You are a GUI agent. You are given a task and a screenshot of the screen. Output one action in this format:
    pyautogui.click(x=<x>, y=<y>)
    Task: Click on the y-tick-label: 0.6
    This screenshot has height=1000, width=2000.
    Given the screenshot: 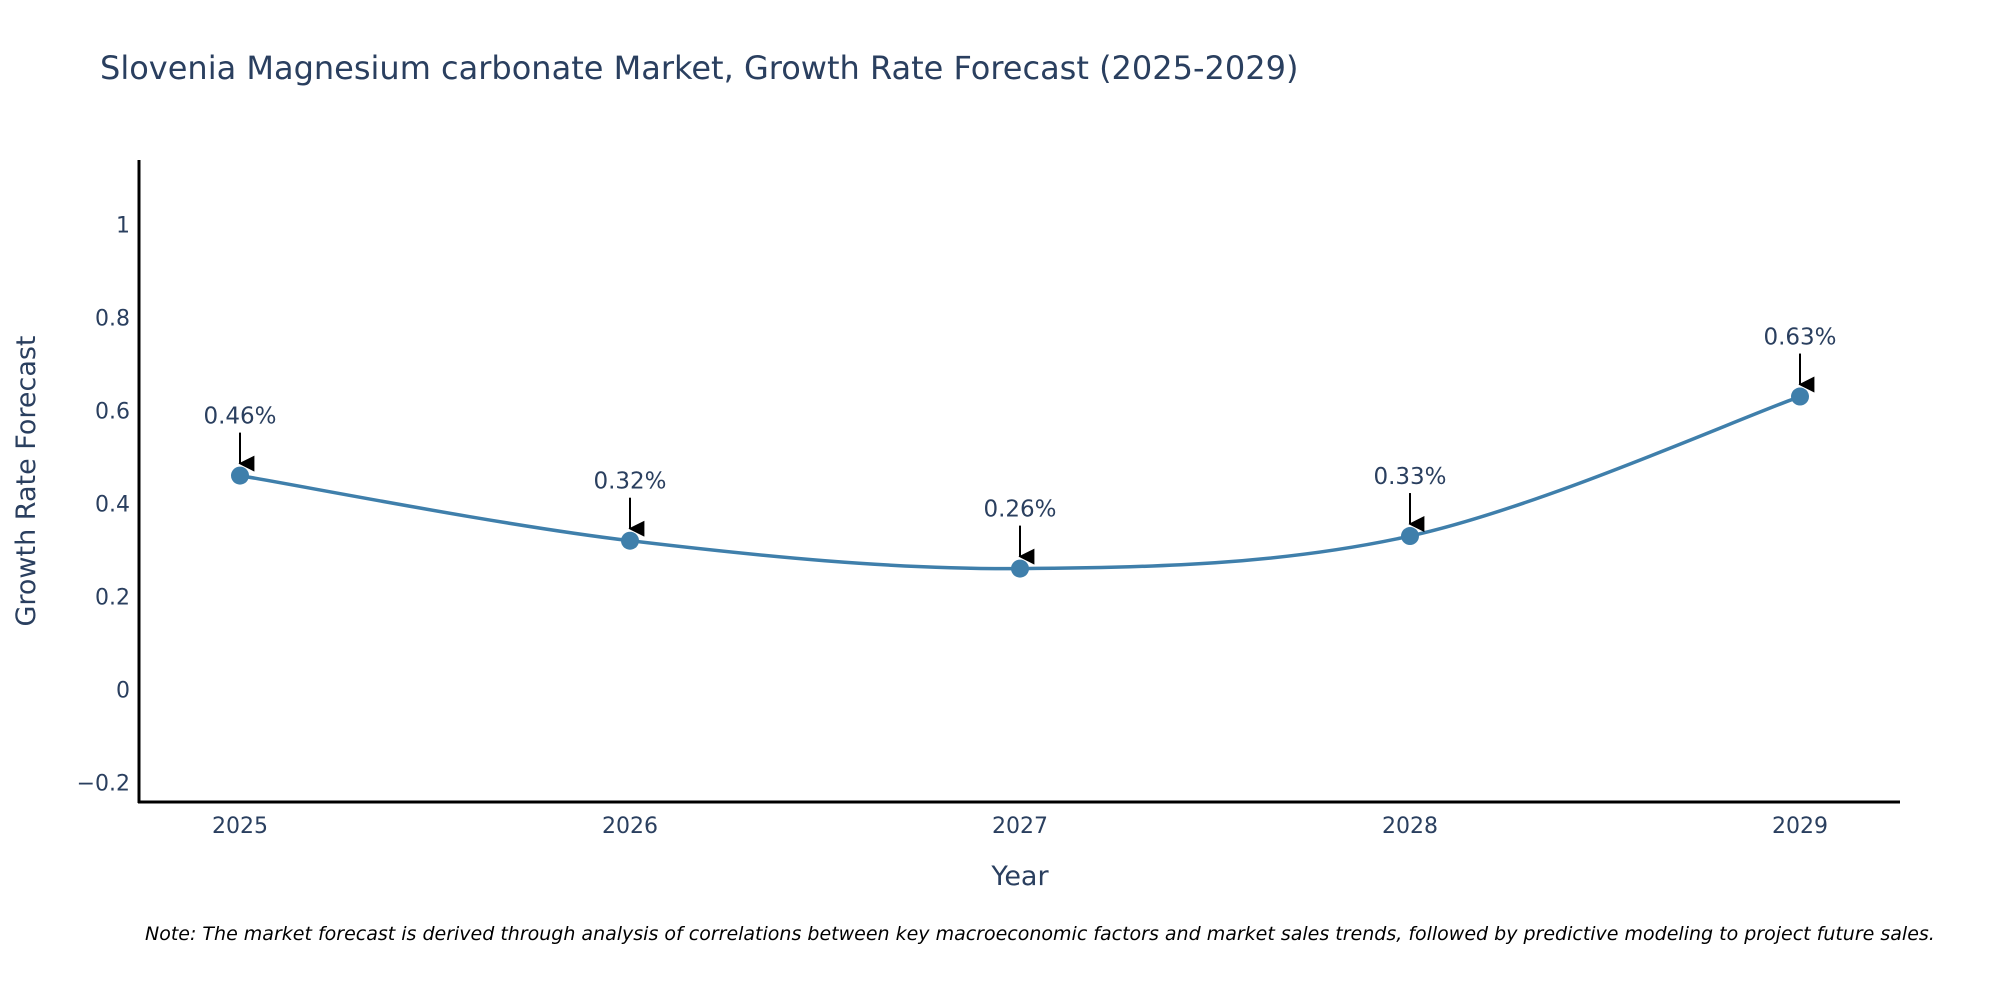 What is the action you would take?
    pyautogui.click(x=112, y=412)
    